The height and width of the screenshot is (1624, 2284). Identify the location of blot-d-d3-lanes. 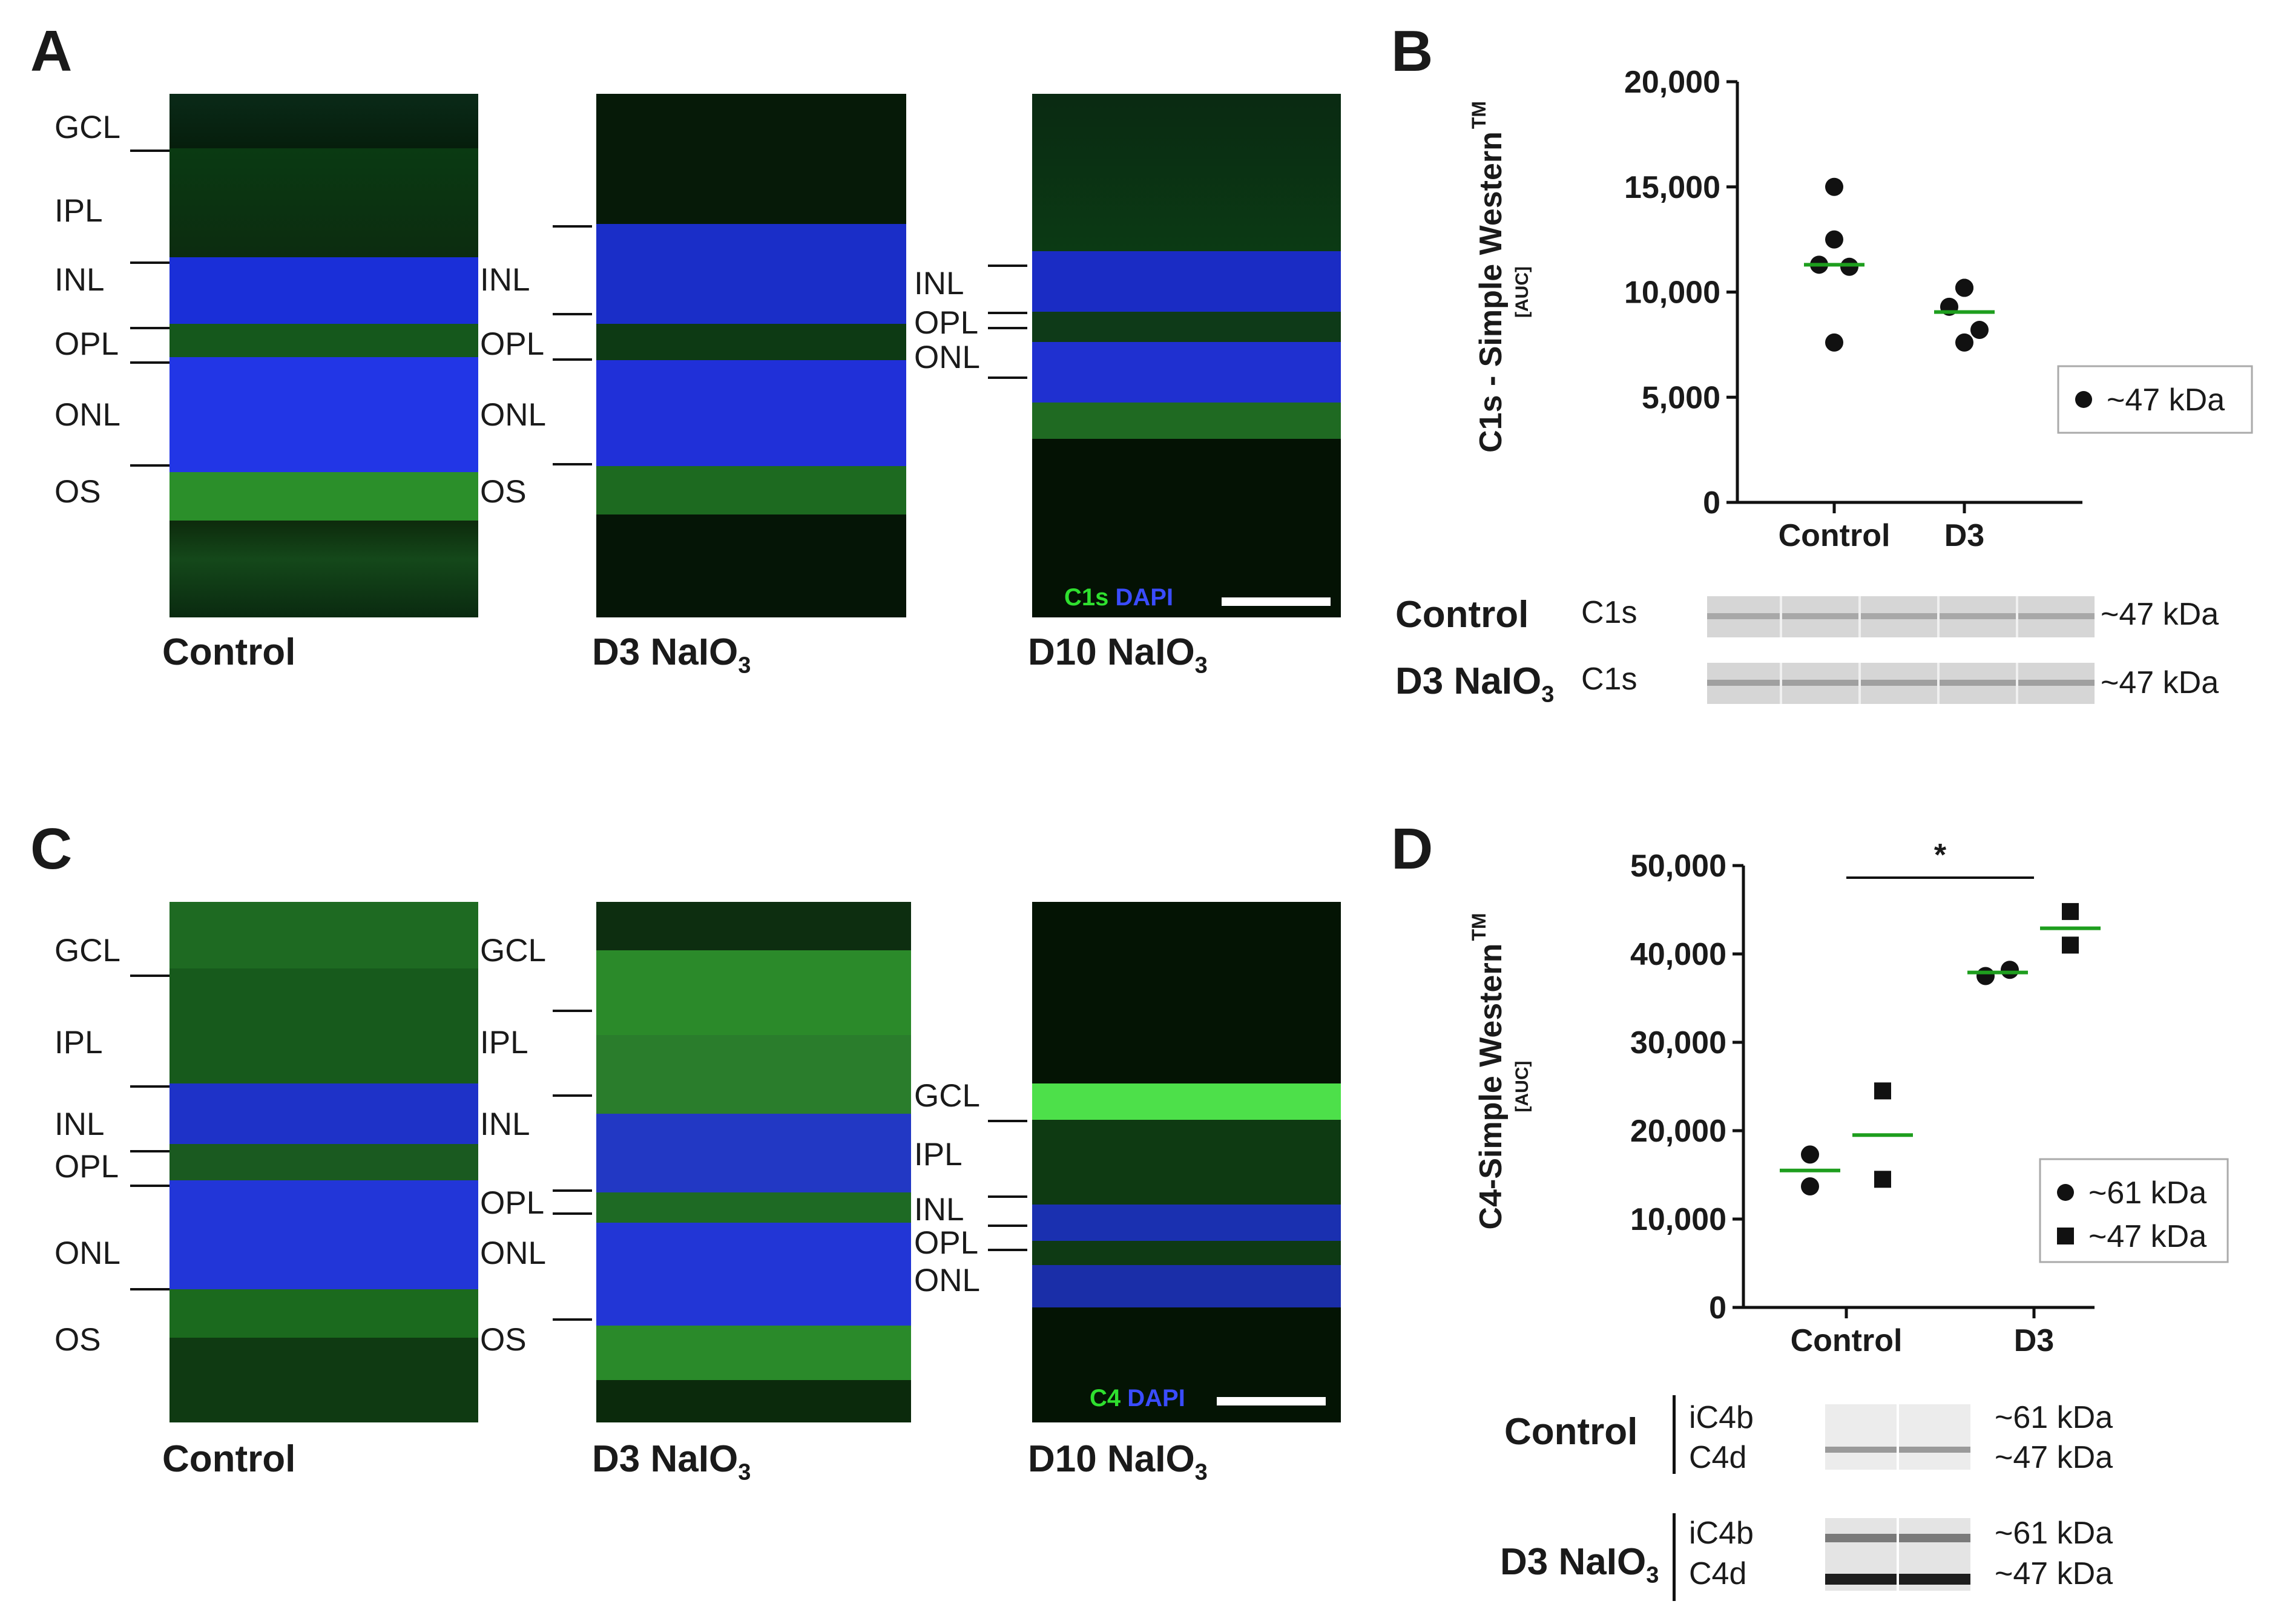
(1897, 1554).